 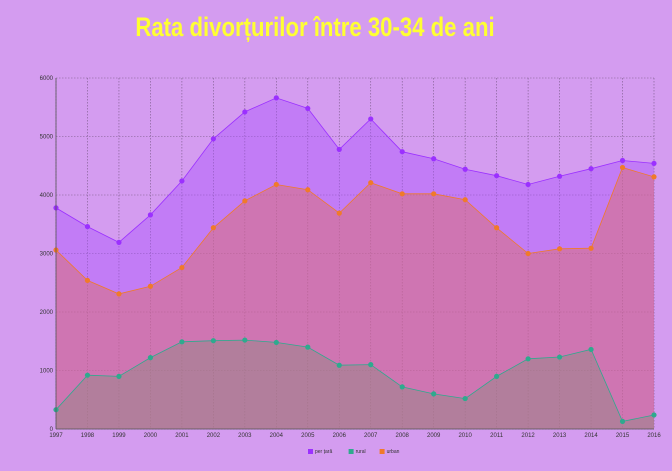 What do you see at coordinates (591, 436) in the screenshot?
I see `x-tick-label: 2014` at bounding box center [591, 436].